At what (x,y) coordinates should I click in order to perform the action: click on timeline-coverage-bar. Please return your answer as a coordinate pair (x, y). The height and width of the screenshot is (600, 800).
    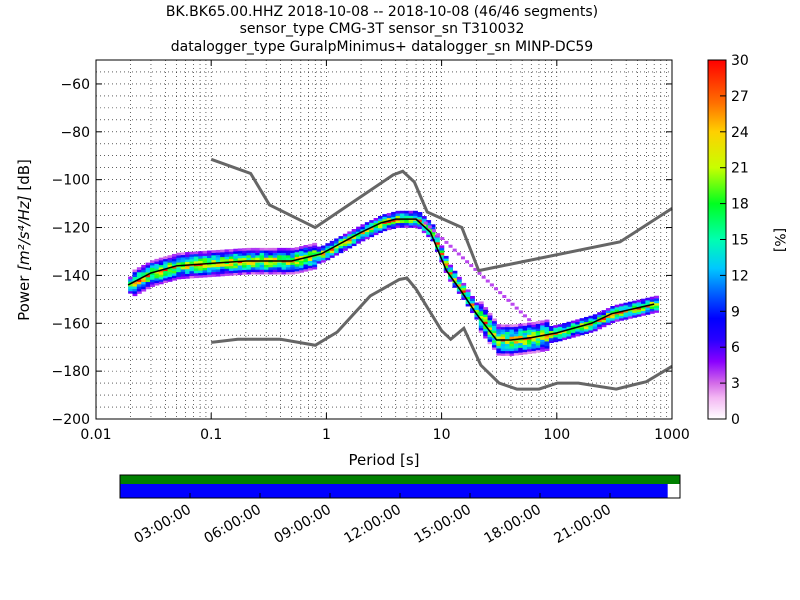
    Looking at the image, I should click on (400, 479).